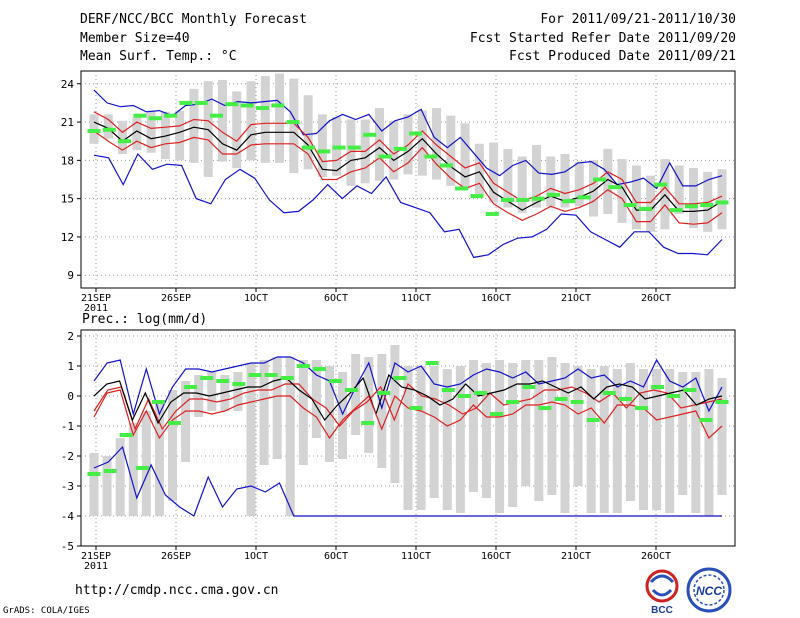  I want to click on prec-ytick-label: 2, so click(70, 336).